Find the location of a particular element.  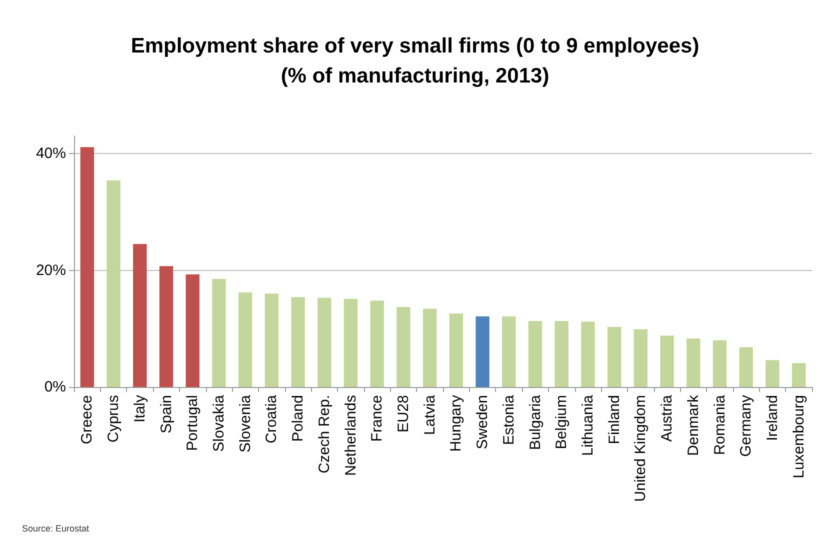

x-tick-label: Netherlands is located at coordinates (351, 435).